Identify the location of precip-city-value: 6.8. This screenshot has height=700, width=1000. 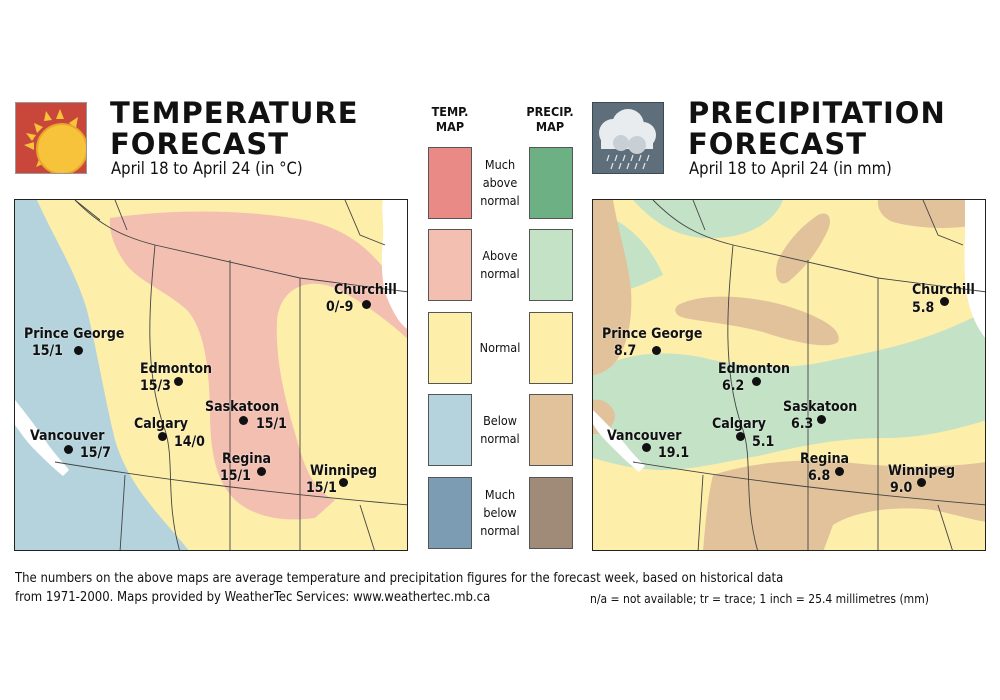
(819, 476).